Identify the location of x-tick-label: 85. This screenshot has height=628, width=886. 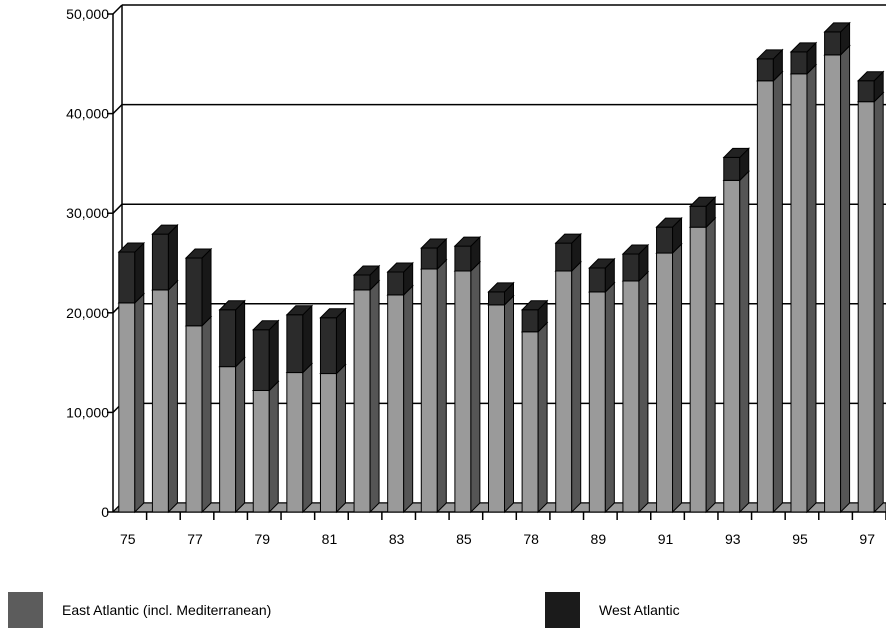
(464, 539).